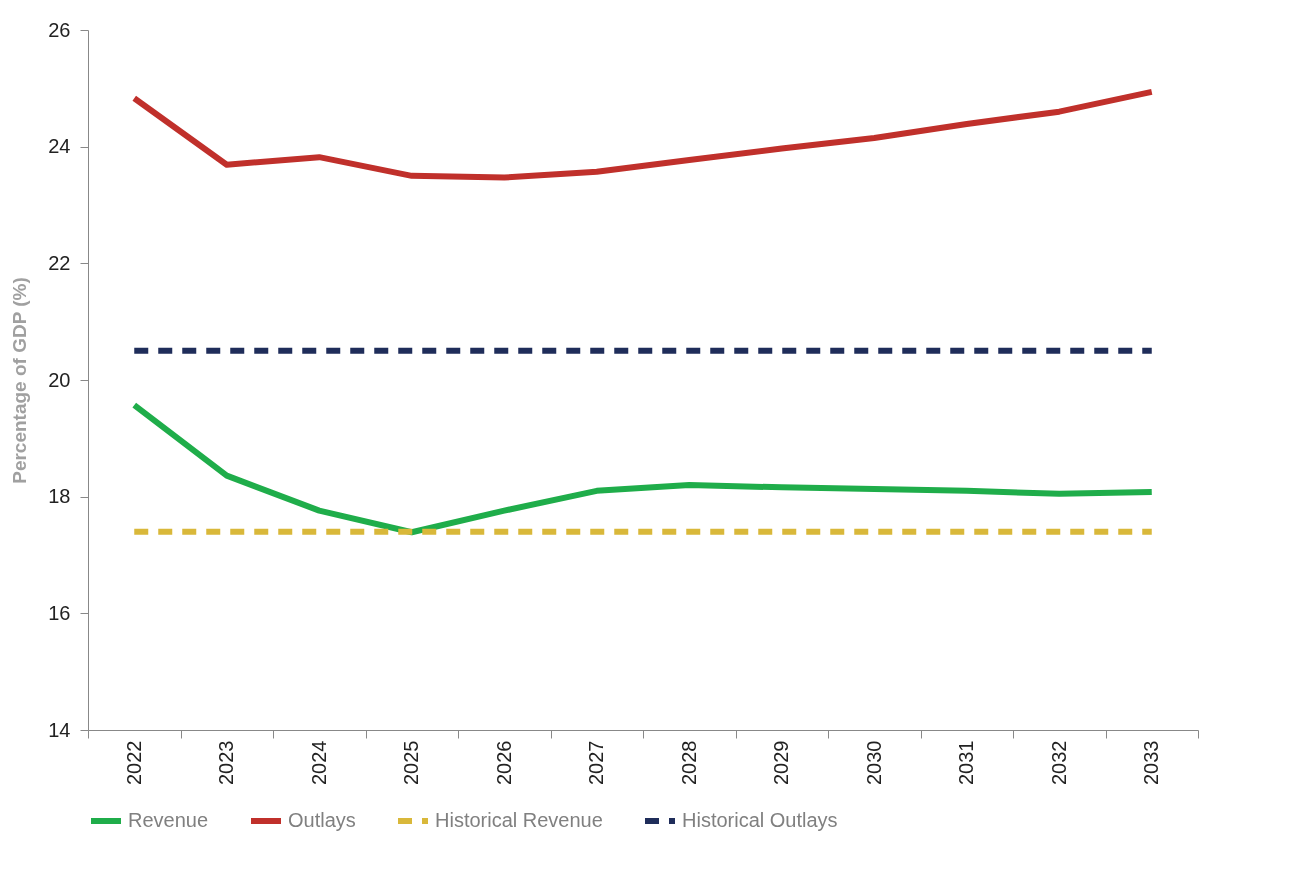  Describe the element at coordinates (59, 29) in the screenshot. I see `y-tick-label: 26` at that location.